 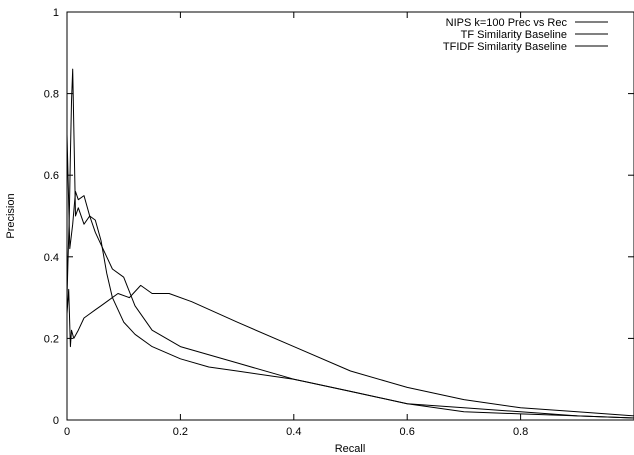 What do you see at coordinates (56, 13) in the screenshot?
I see `y-tick-label: 1` at bounding box center [56, 13].